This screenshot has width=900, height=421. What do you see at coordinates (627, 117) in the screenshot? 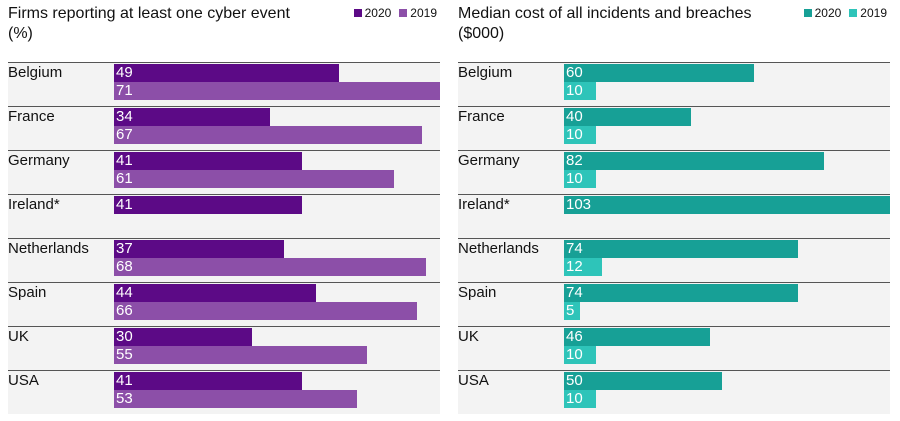
I see `bar-2020-france: 40` at bounding box center [627, 117].